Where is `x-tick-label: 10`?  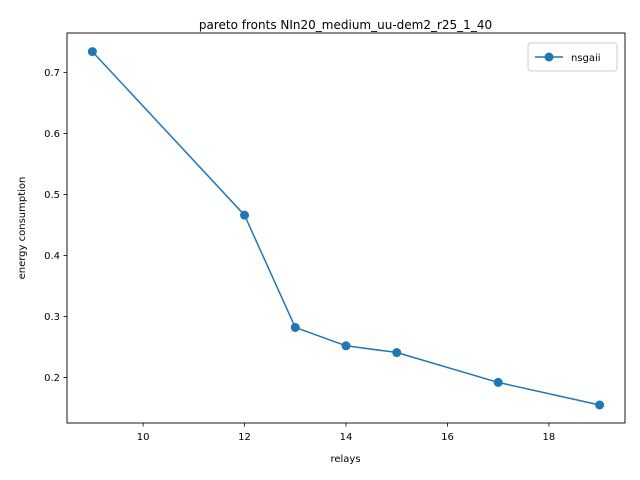
x-tick-label: 10 is located at coordinates (143, 437).